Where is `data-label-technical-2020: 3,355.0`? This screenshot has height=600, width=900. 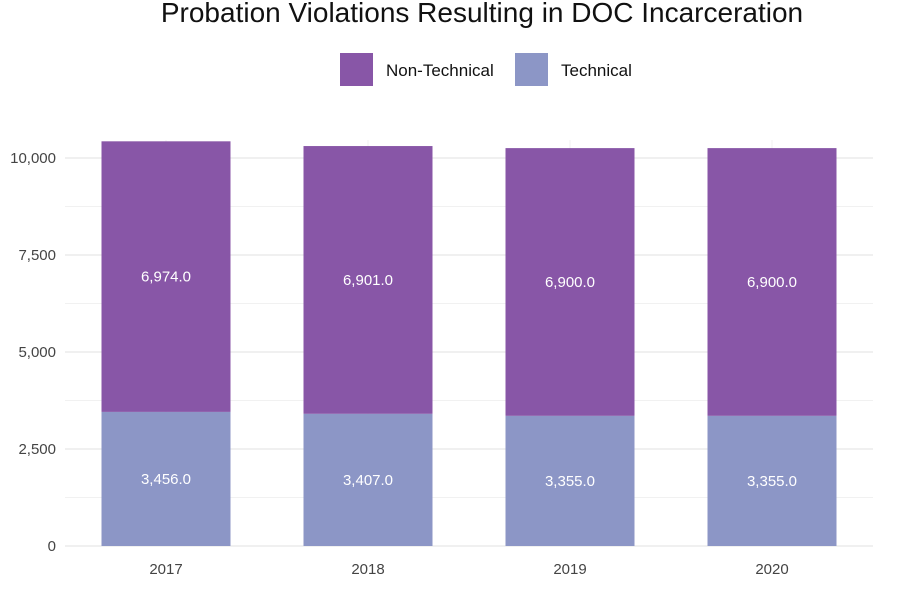
data-label-technical-2020: 3,355.0 is located at coordinates (772, 481).